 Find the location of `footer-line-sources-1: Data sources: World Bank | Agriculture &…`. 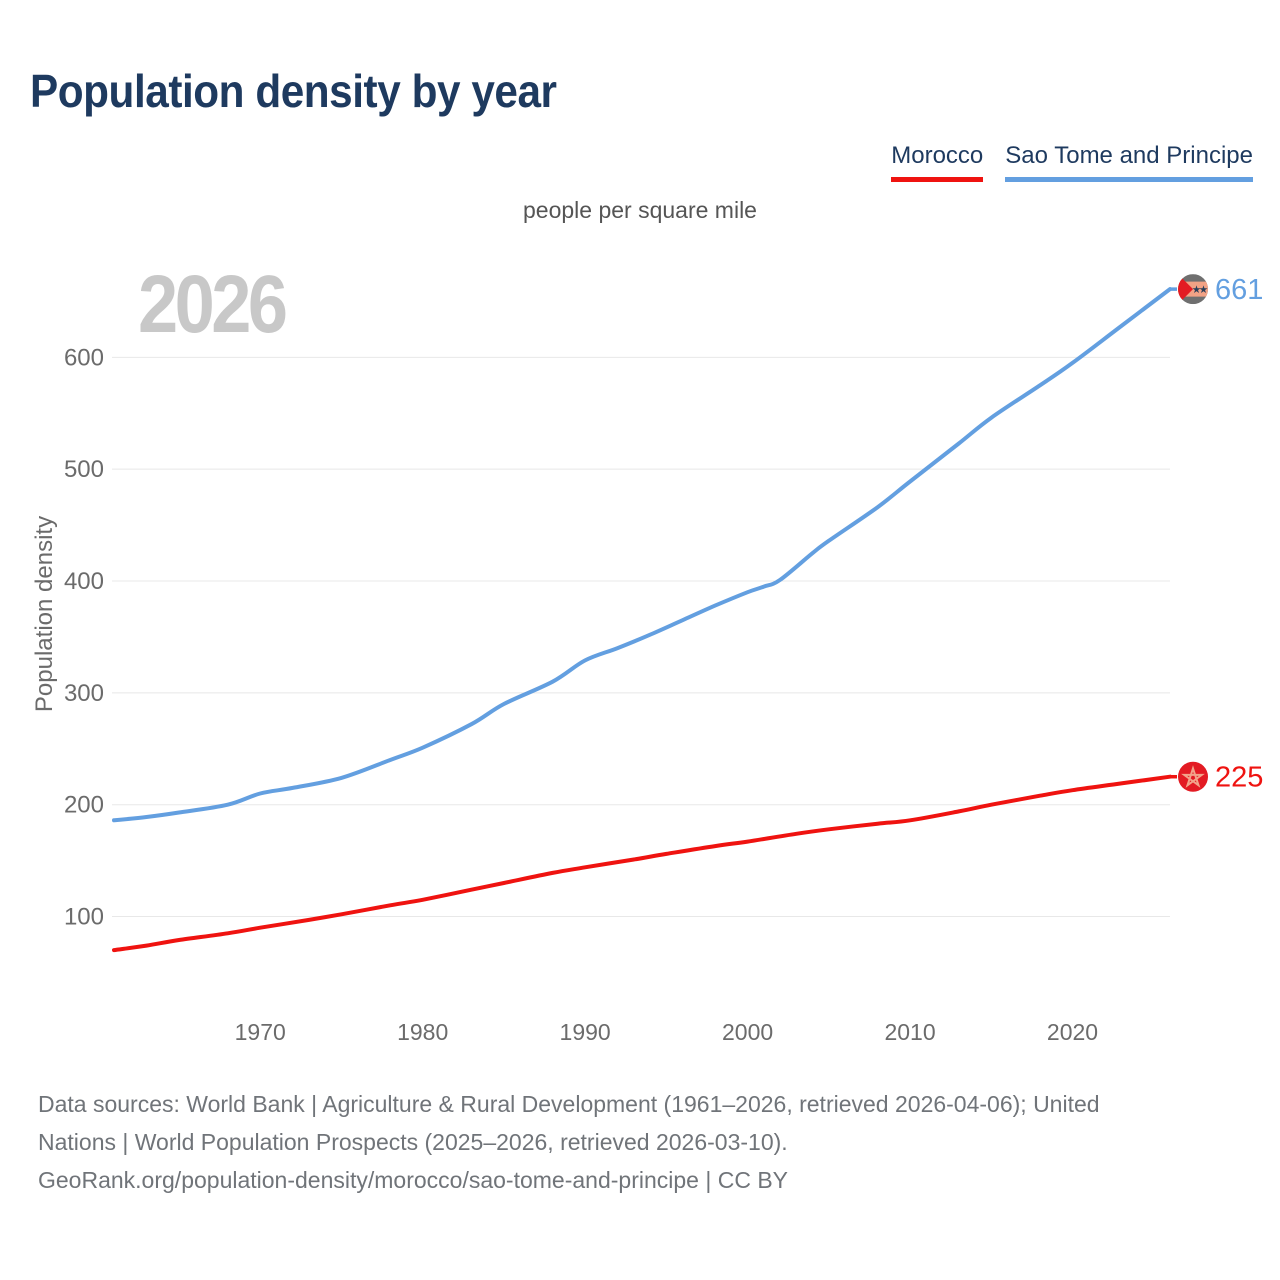

footer-line-sources-1: Data sources: World Bank | Agriculture &… is located at coordinates (569, 1104).